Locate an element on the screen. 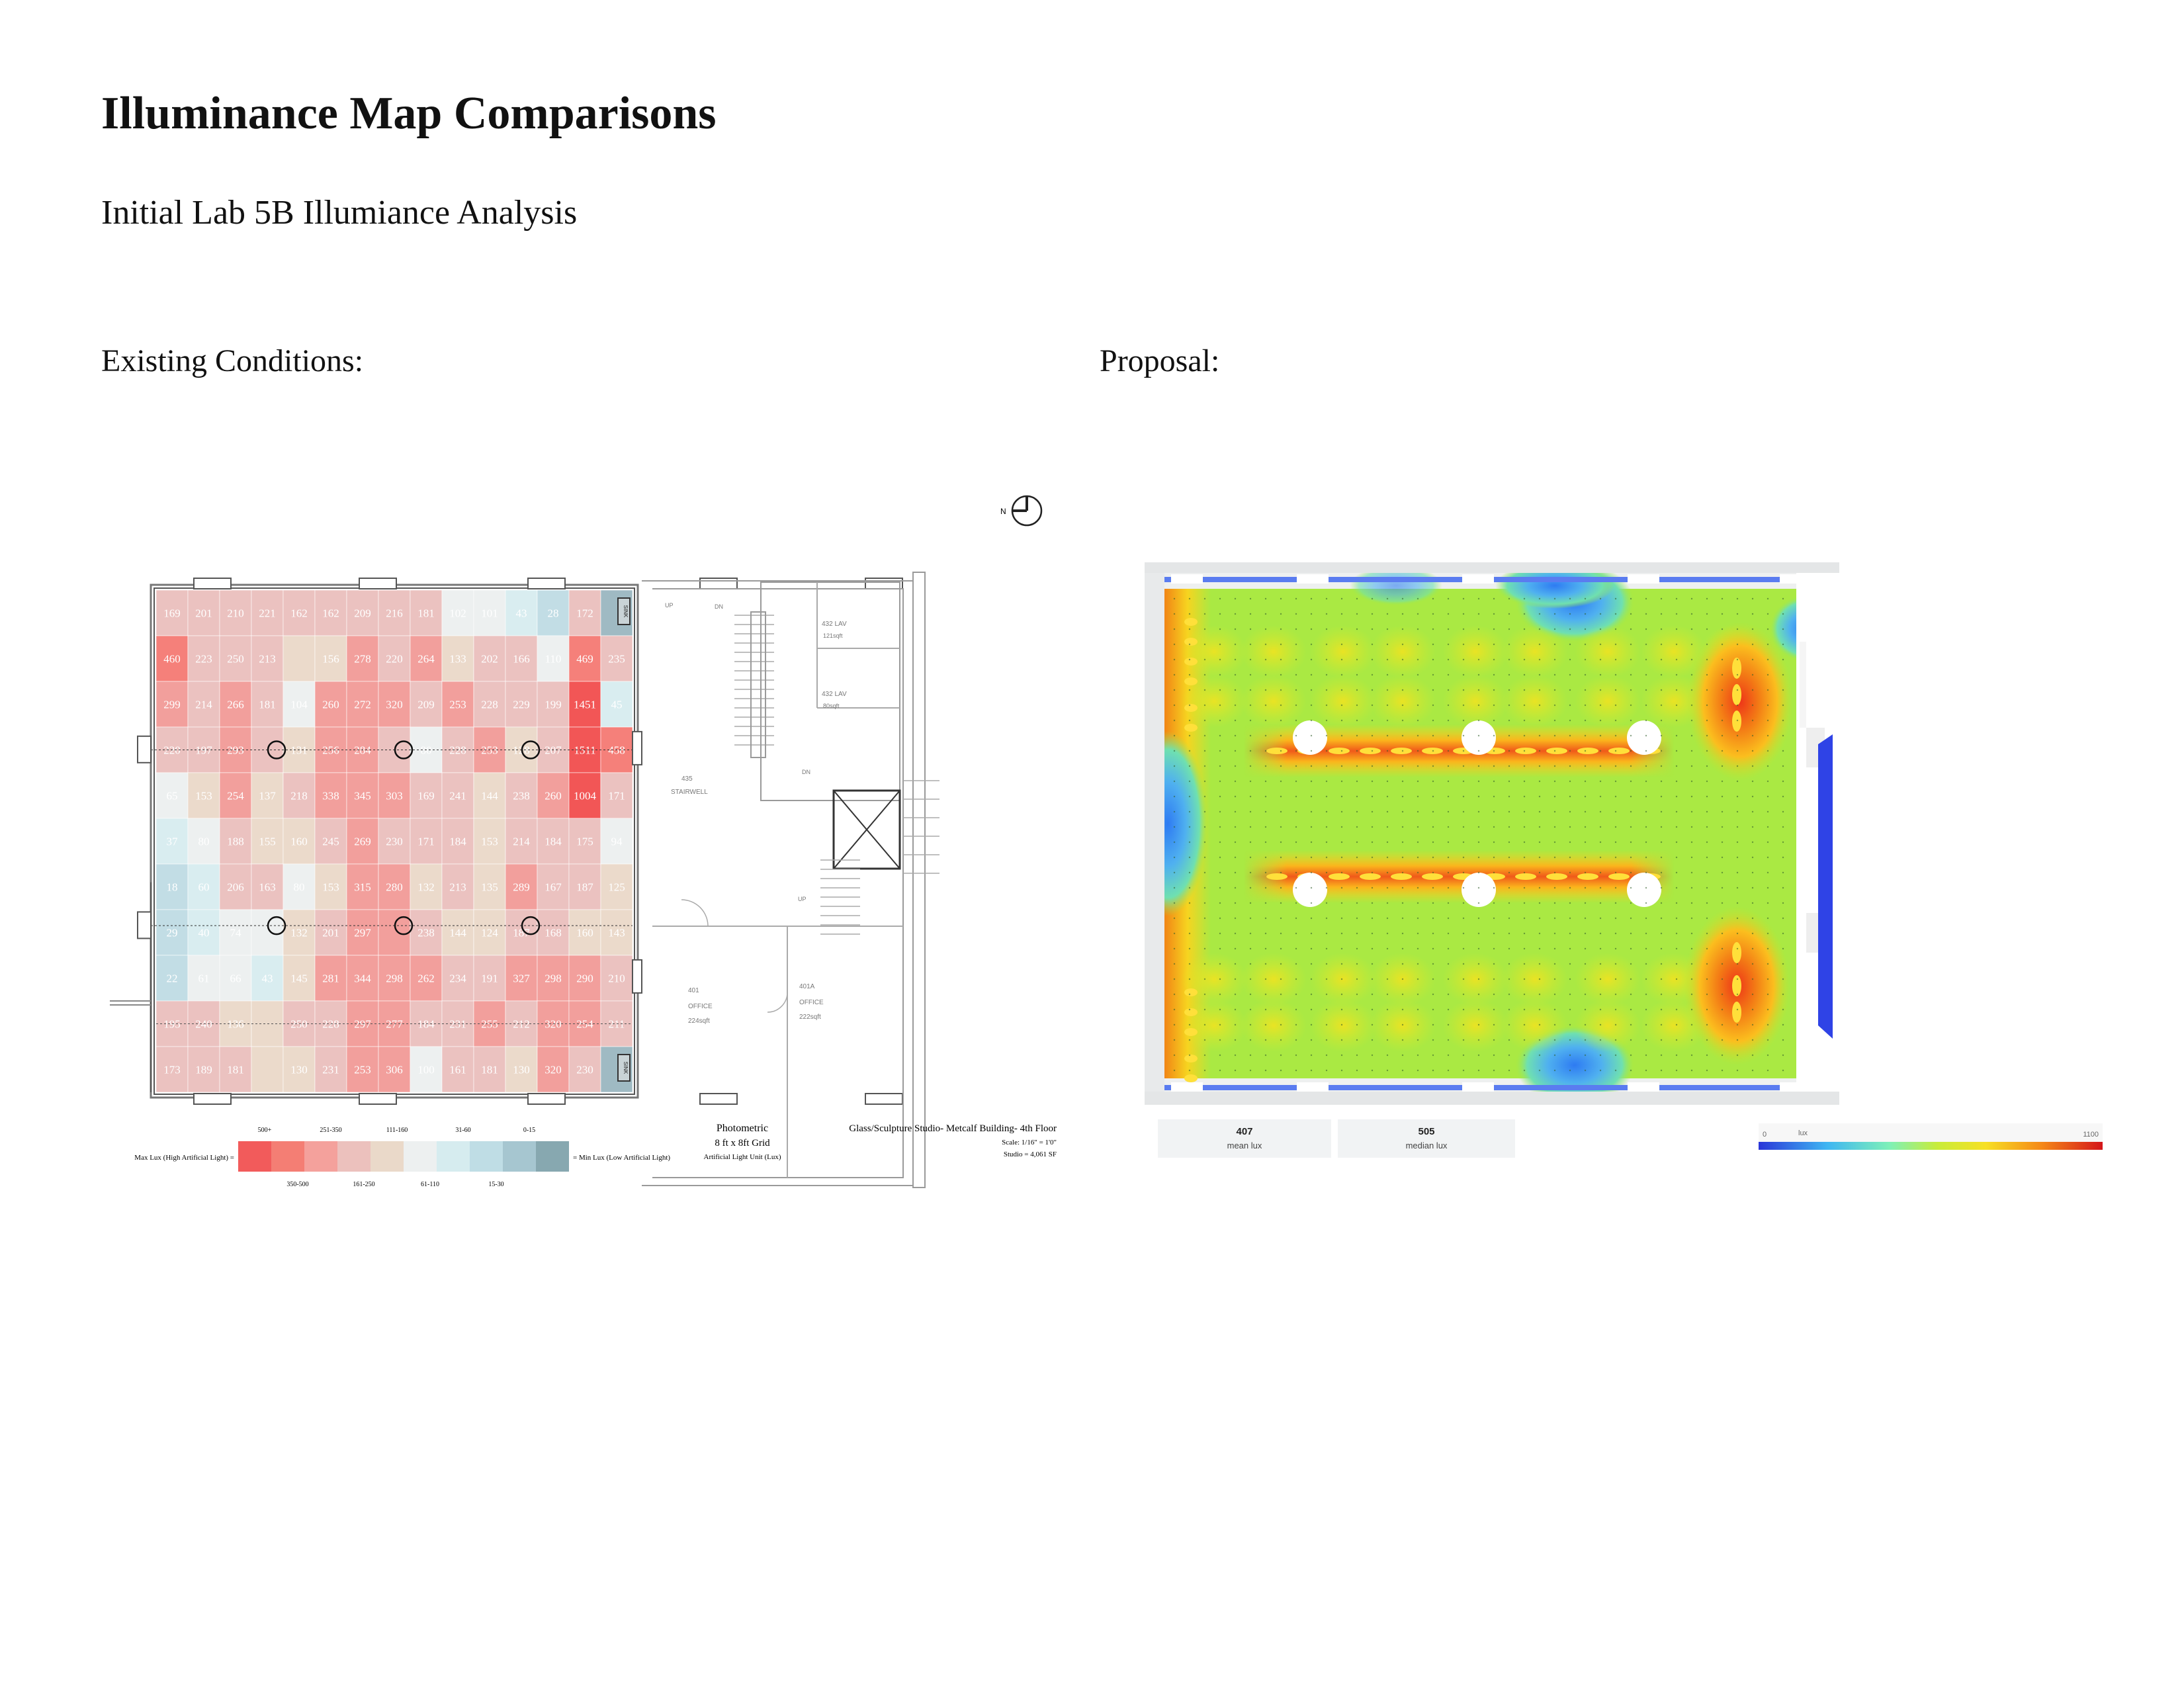 This screenshot has width=2184, height=1687. lux-value: 234 is located at coordinates (457, 979).